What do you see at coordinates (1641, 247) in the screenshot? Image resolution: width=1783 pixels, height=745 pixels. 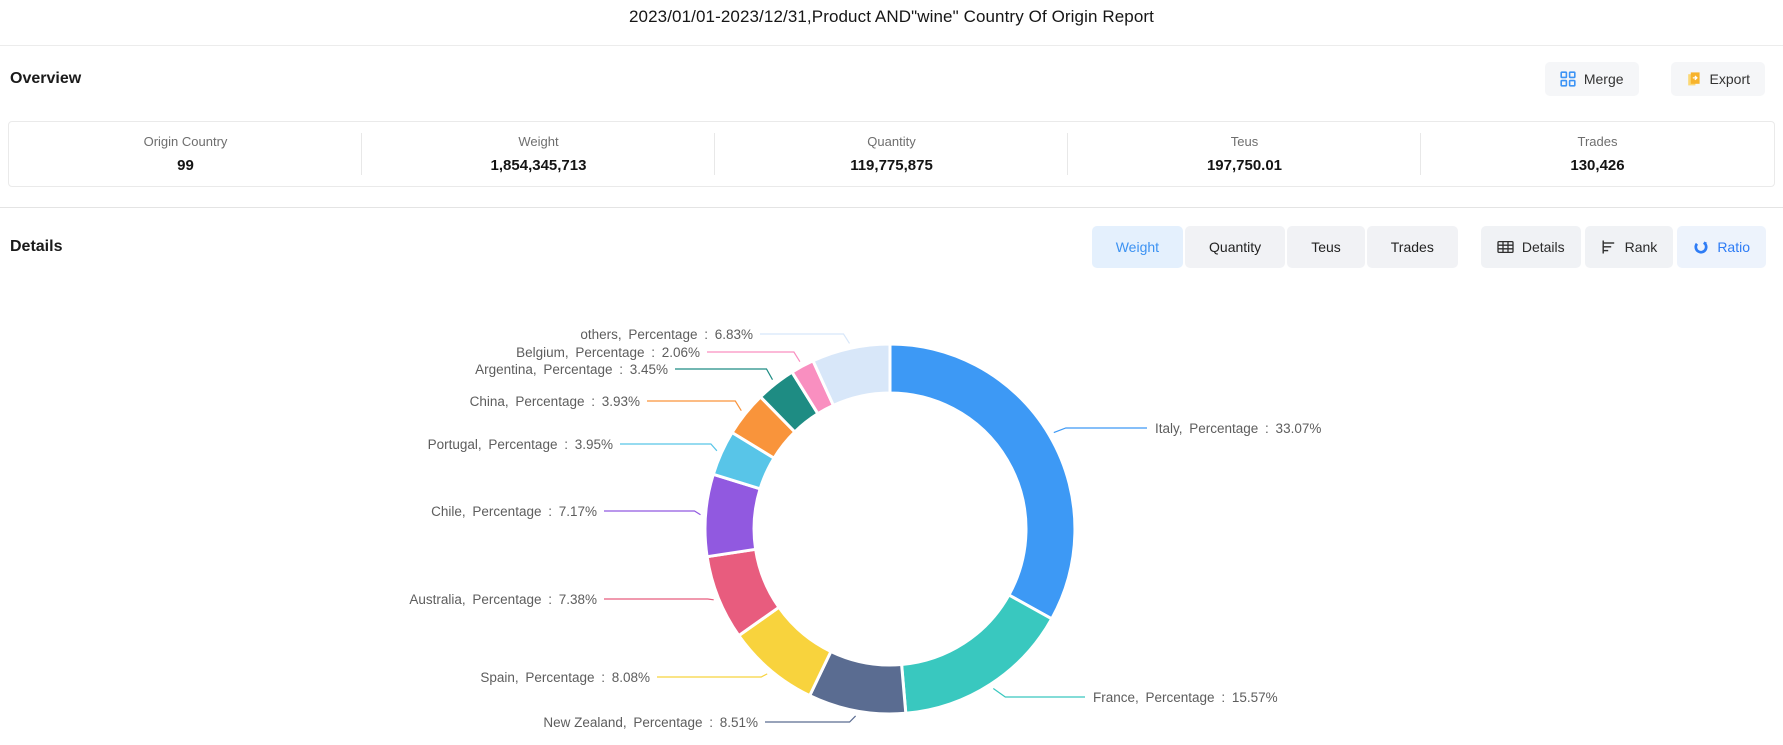 I see `view-button-label: Rank` at bounding box center [1641, 247].